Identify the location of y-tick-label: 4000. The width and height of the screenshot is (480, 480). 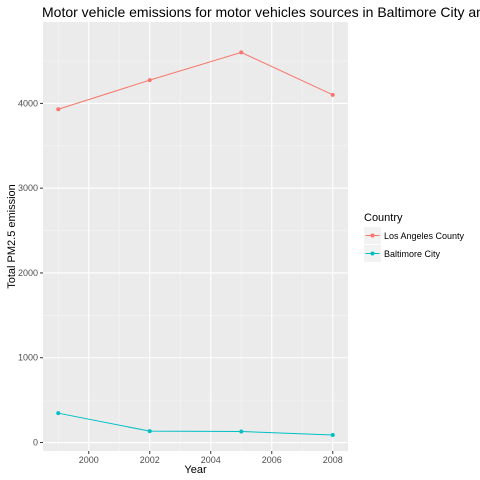
(28, 103).